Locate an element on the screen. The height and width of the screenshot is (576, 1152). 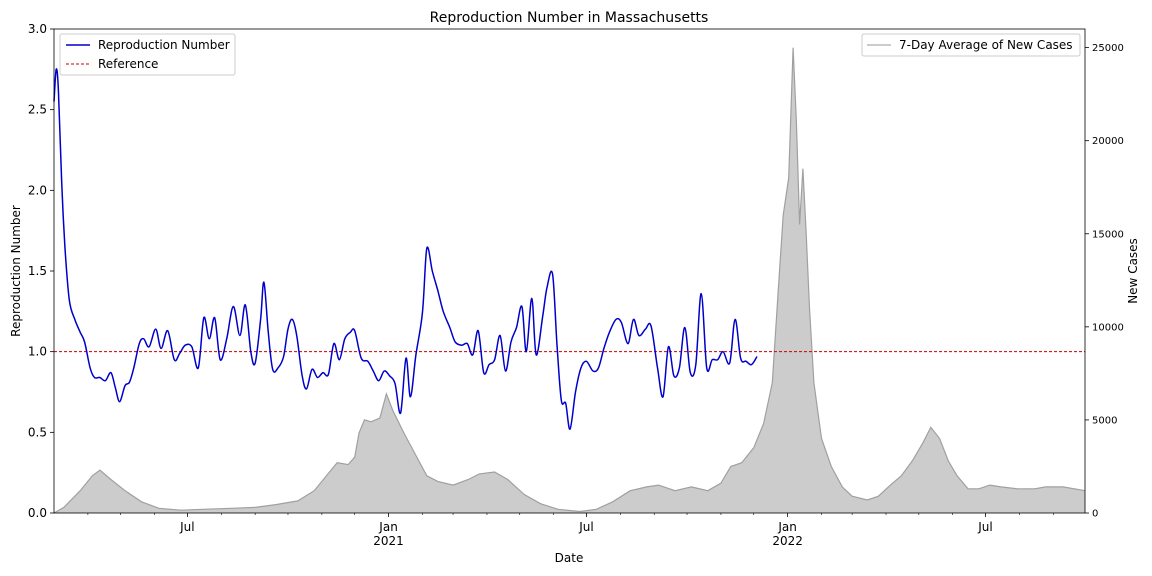
legend-left-box is located at coordinates (147, 54).